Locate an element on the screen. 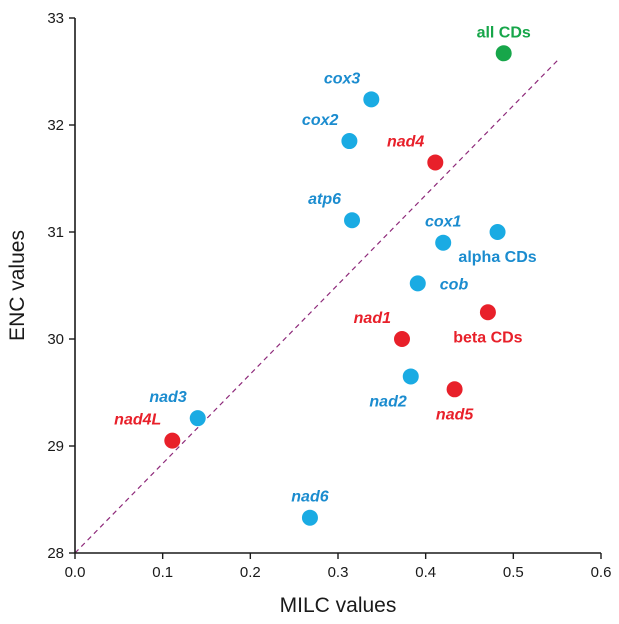 This screenshot has height=624, width=619. point-nad3 is located at coordinates (197, 418).